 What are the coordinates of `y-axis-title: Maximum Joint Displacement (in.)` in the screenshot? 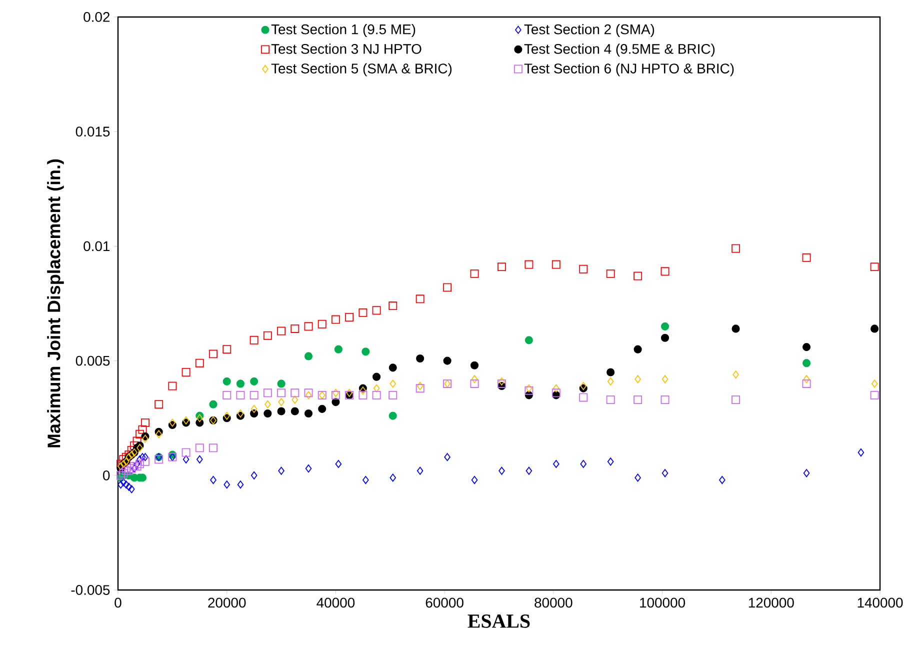 It's located at (55, 303).